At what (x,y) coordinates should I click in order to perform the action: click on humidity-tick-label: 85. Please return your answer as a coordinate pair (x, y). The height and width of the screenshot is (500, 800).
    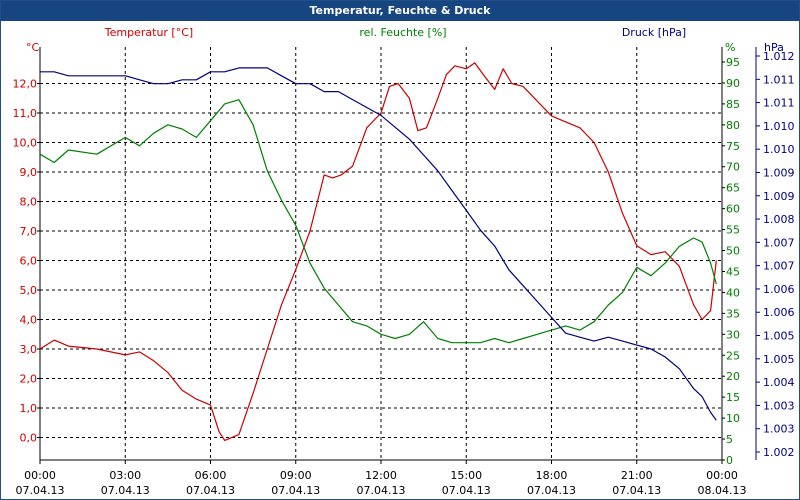
    Looking at the image, I should click on (733, 104).